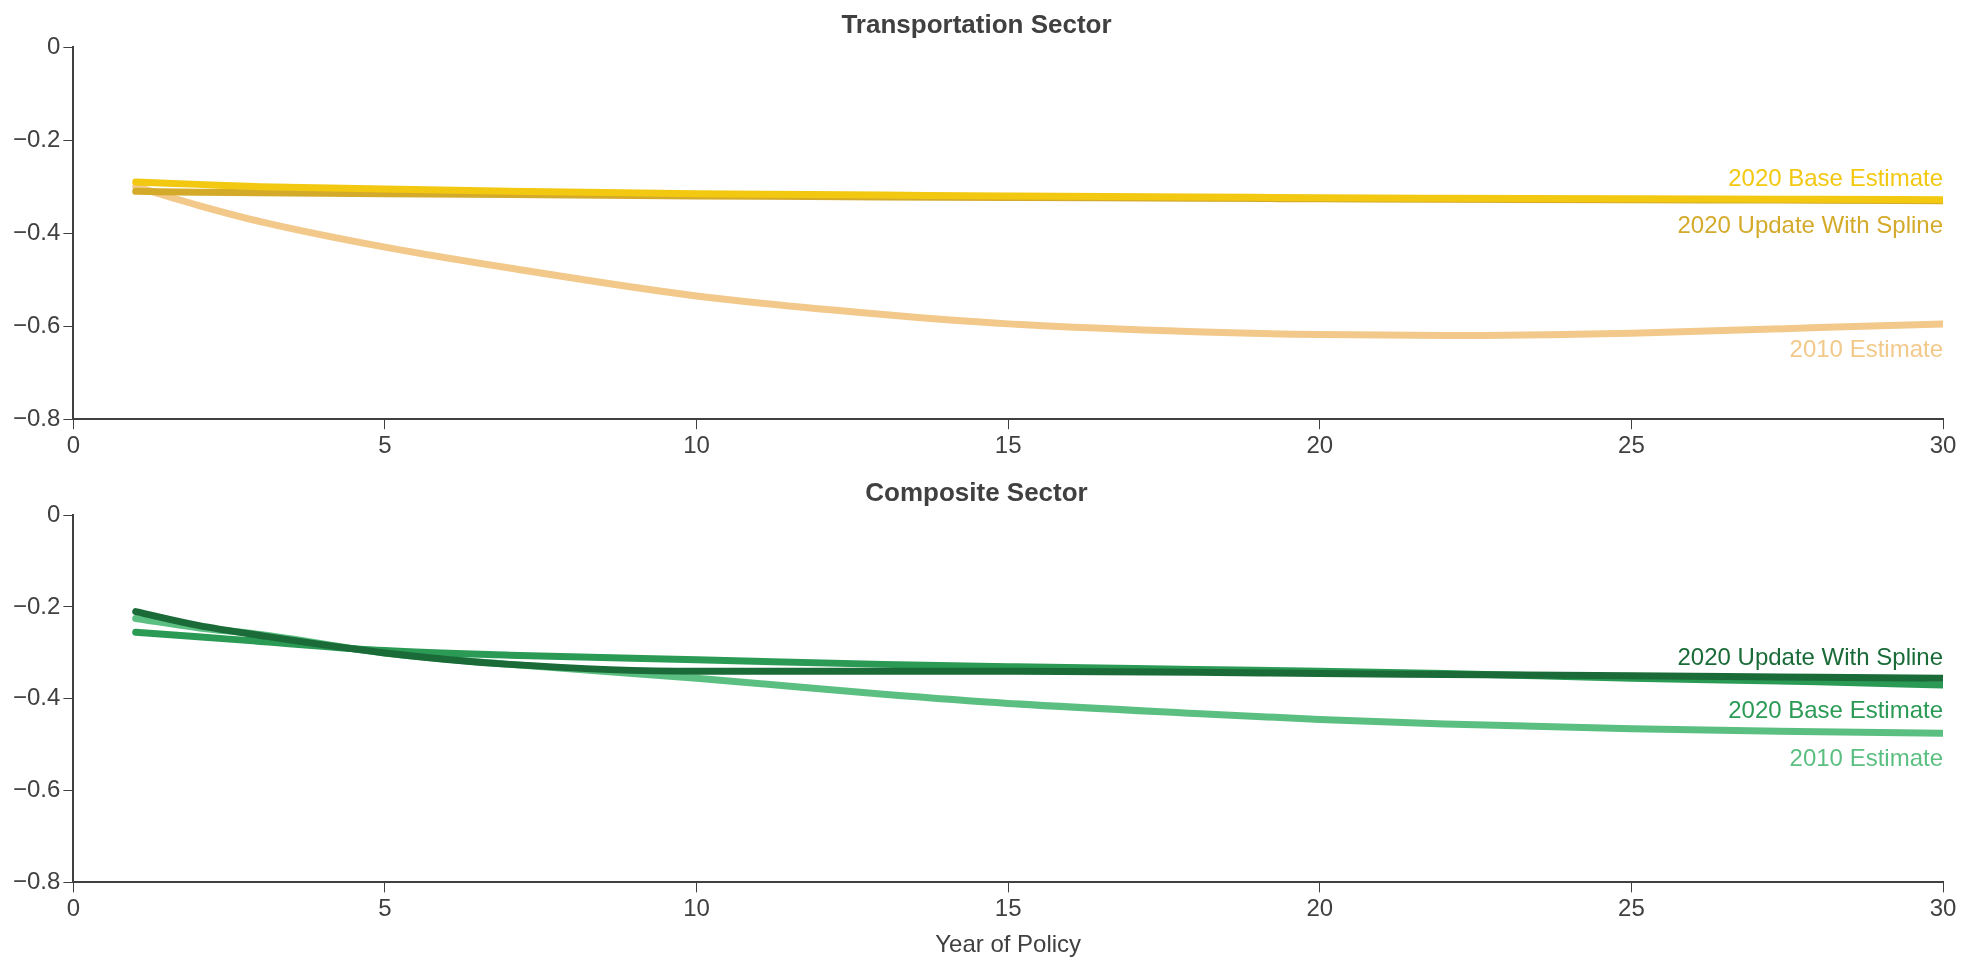  What do you see at coordinates (1008, 944) in the screenshot?
I see `x-axis-title: Year of Policy` at bounding box center [1008, 944].